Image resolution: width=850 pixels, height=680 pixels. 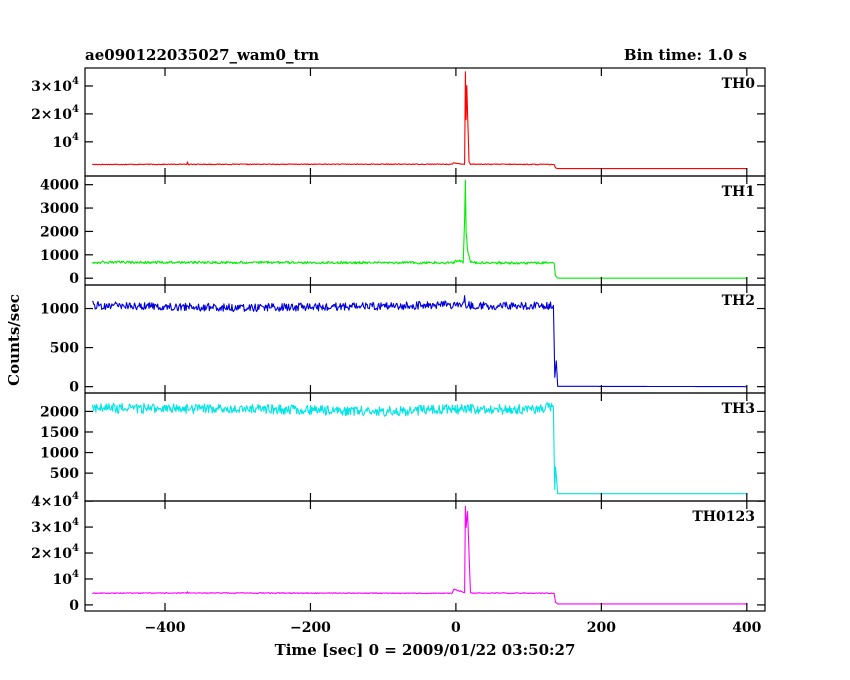 I want to click on x-axis: −400 −200 0 200 400, so click(x=453, y=628).